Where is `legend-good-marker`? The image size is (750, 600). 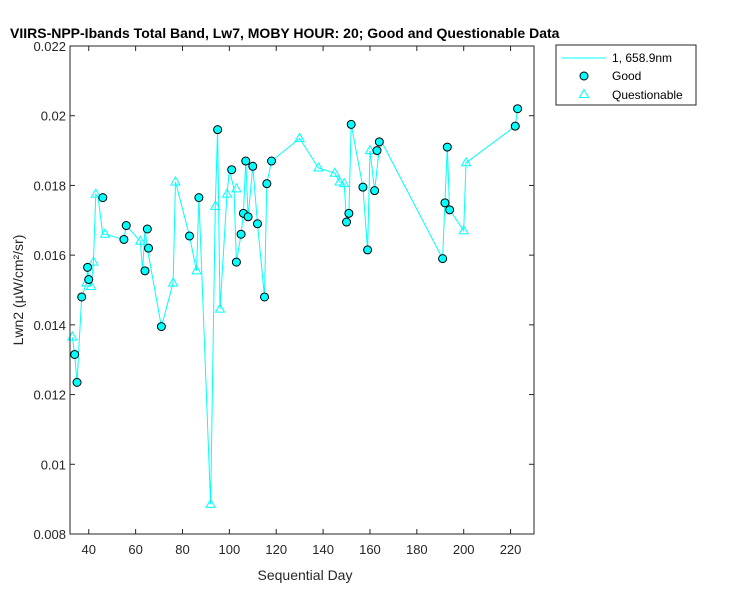 legend-good-marker is located at coordinates (584, 76).